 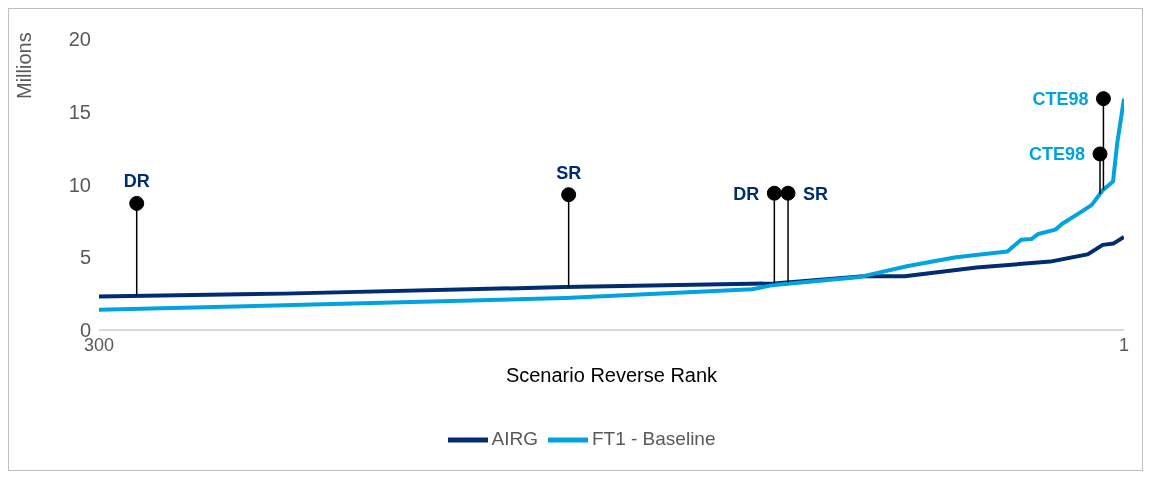 What do you see at coordinates (612, 375) in the screenshot?
I see `x-axis-title: Scenario Reverse Rank` at bounding box center [612, 375].